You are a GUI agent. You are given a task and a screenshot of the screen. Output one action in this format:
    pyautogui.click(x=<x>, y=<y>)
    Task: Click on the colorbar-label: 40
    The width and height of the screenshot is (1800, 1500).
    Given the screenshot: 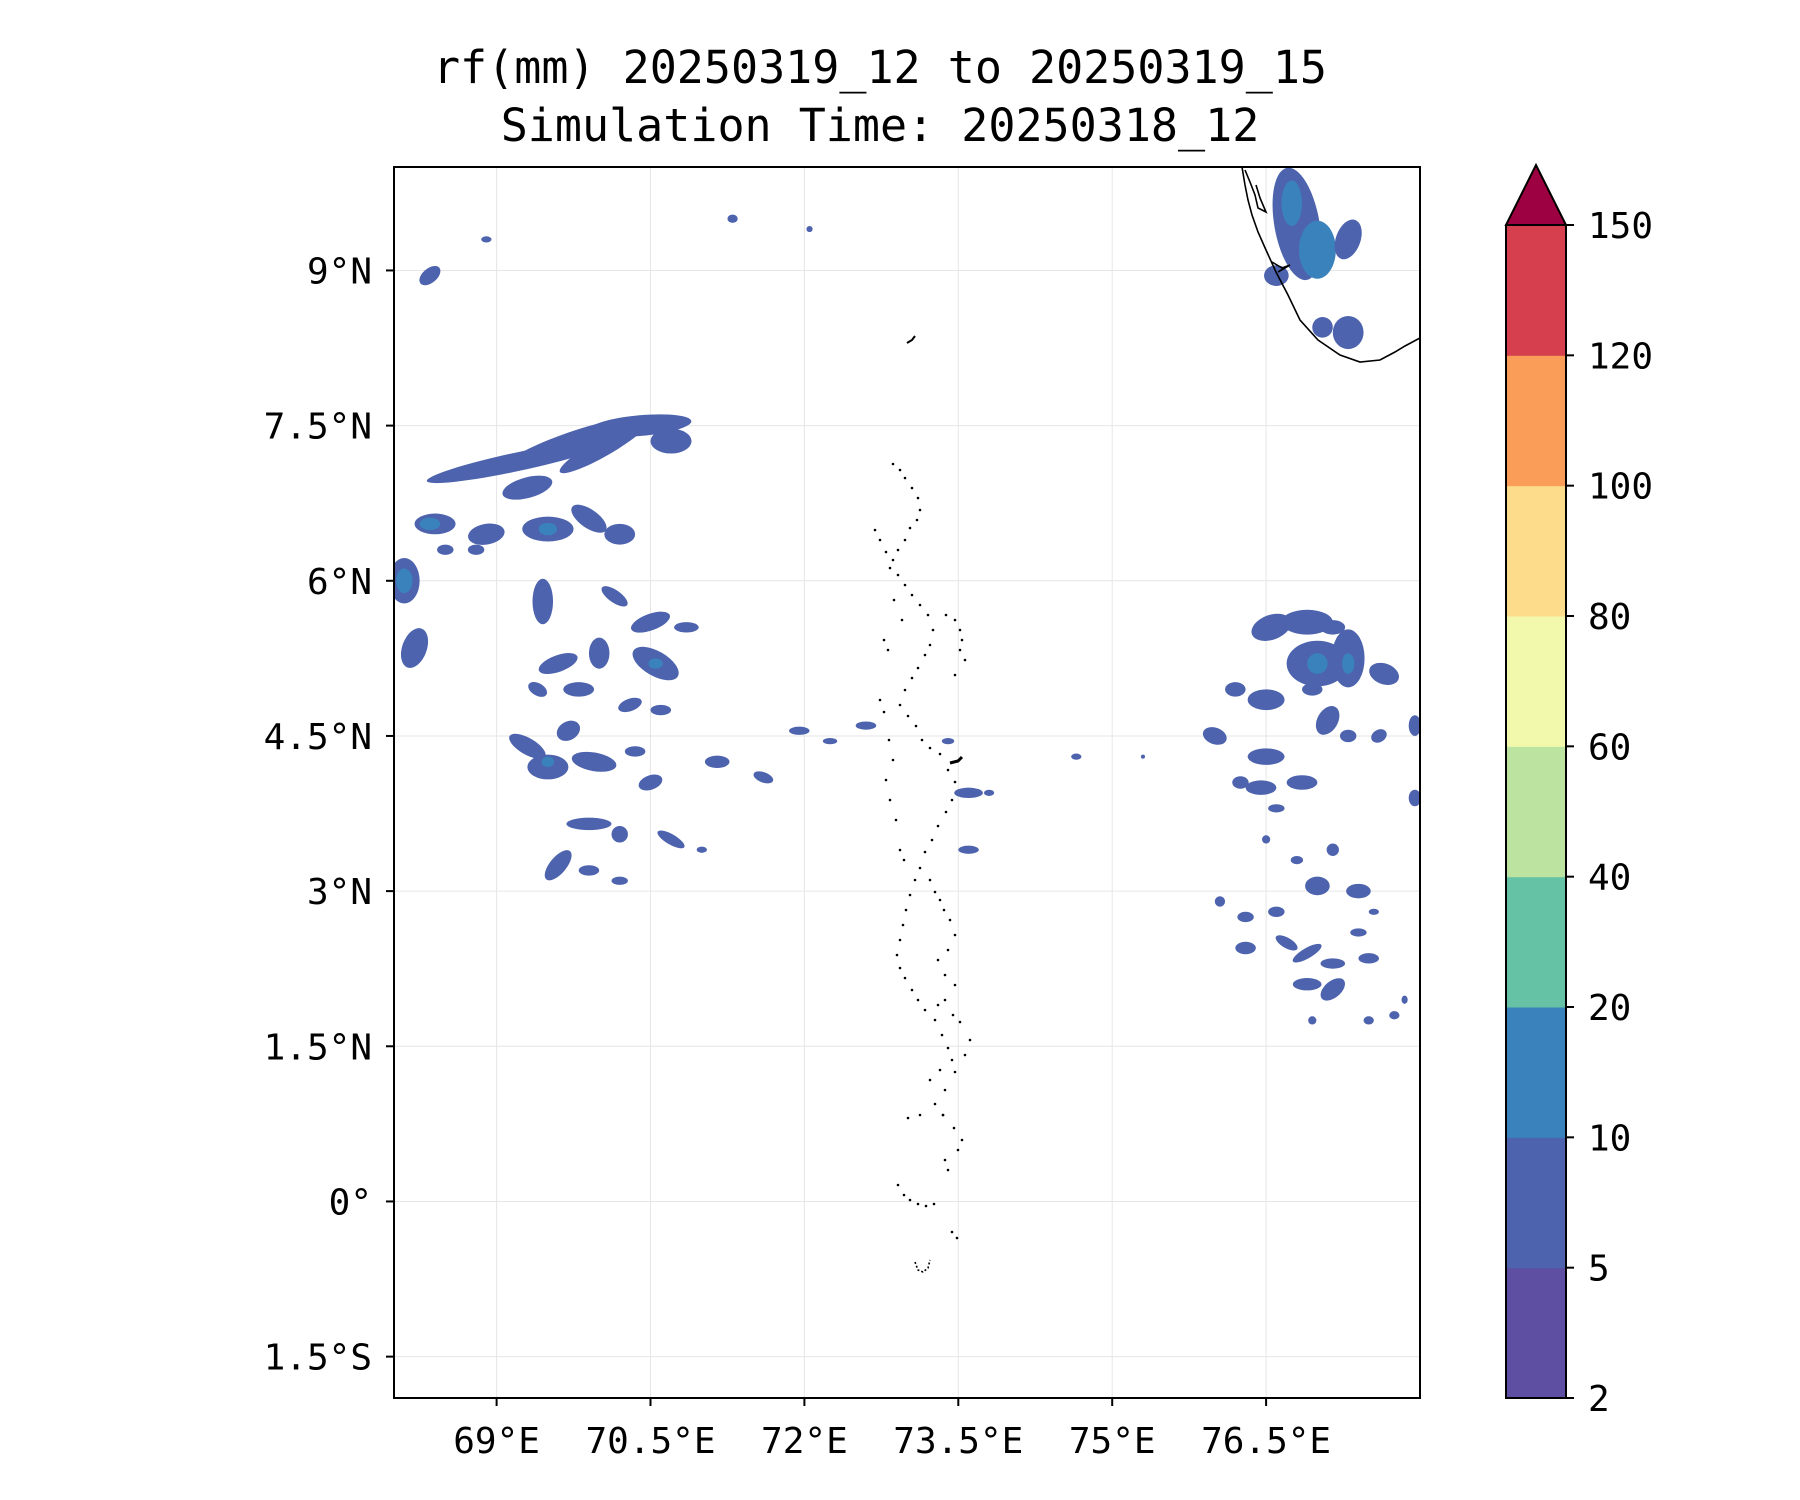 What is the action you would take?
    pyautogui.click(x=1609, y=878)
    